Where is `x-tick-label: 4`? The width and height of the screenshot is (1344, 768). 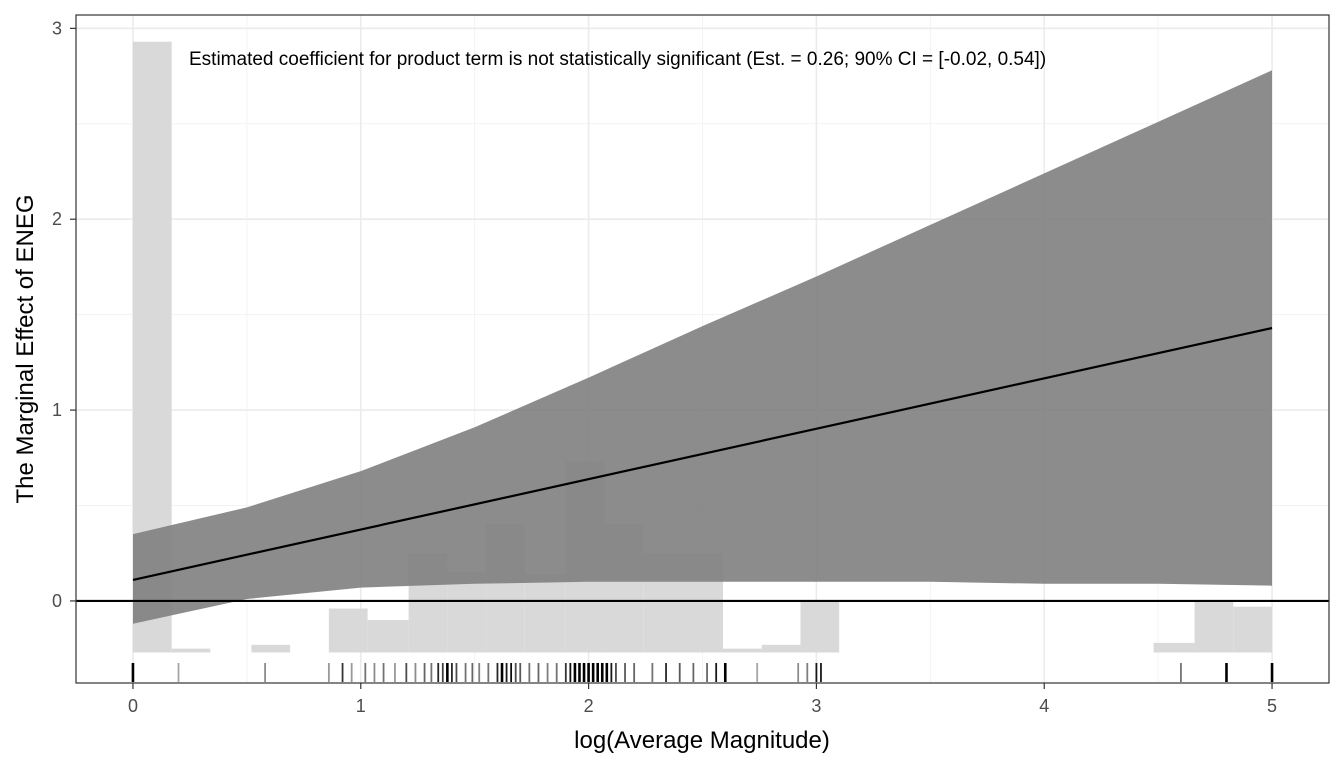
x-tick-label: 4 is located at coordinates (1044, 706).